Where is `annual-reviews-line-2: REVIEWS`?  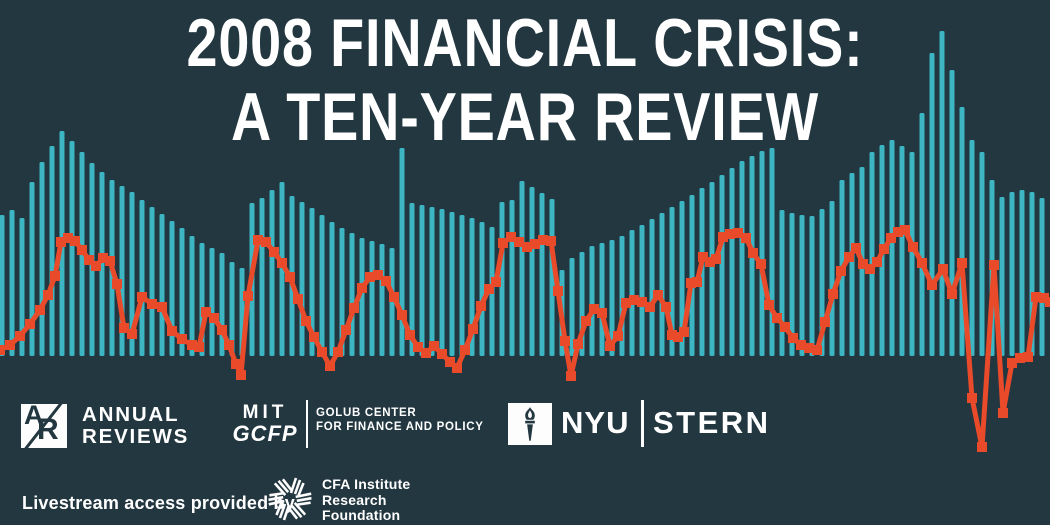
annual-reviews-line-2: REVIEWS is located at coordinates (136, 436).